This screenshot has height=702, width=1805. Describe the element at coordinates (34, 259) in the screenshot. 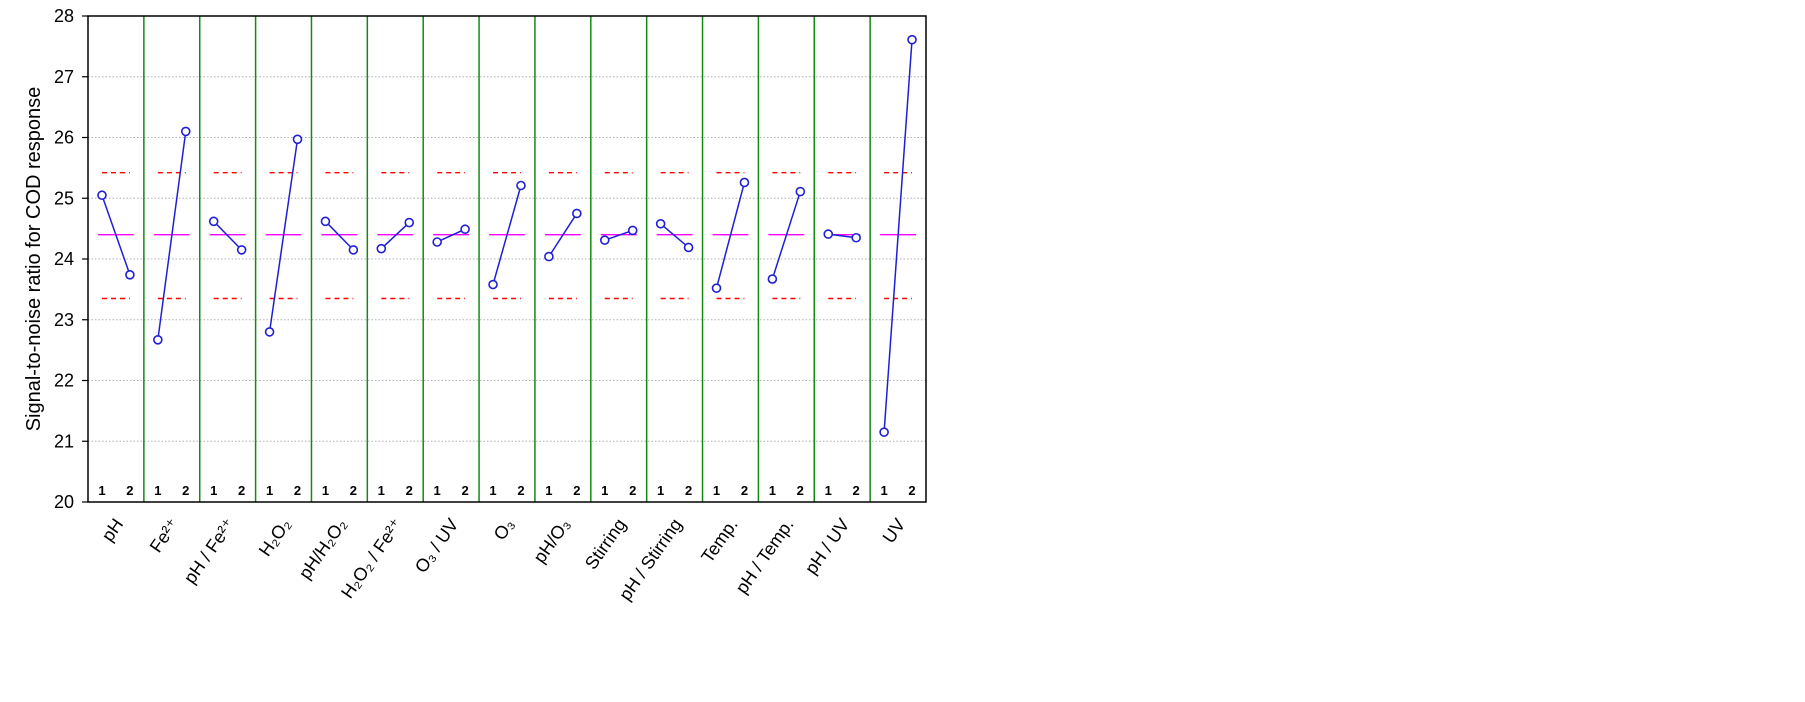

I see `y-axis-label: Signal-to-noise ratio for COD response` at that location.